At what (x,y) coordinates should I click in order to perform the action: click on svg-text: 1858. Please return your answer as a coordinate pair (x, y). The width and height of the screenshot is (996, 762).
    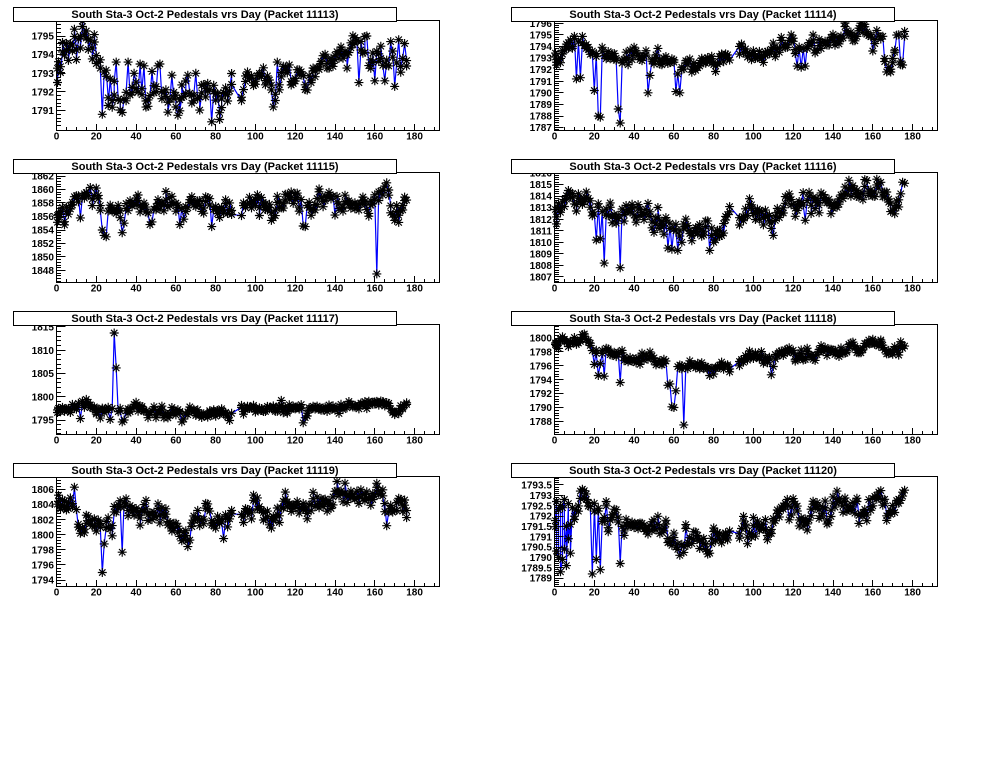
    Looking at the image, I should click on (43, 204).